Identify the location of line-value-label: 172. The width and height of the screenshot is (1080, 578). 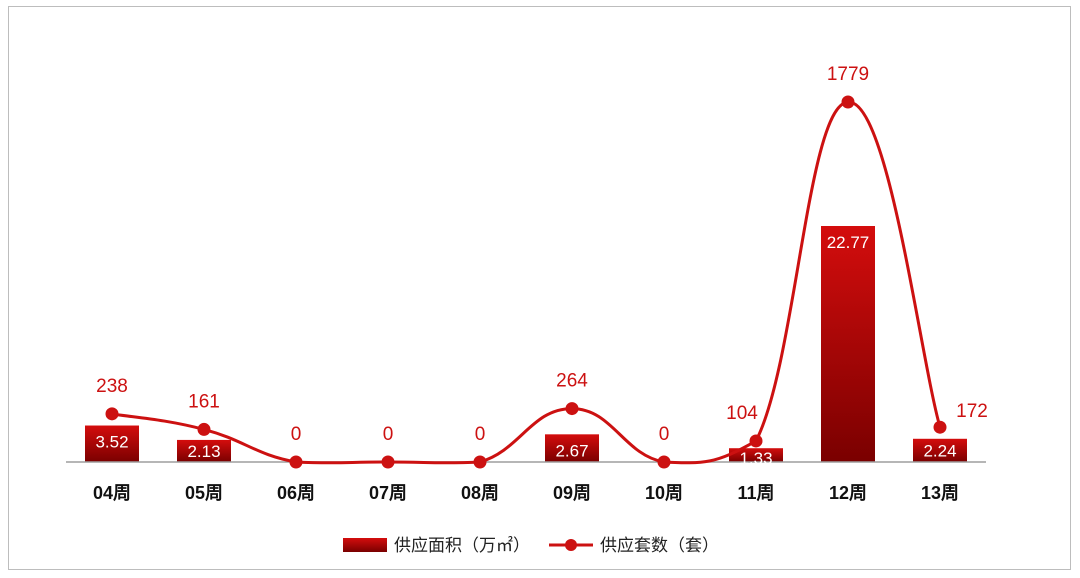
(972, 411).